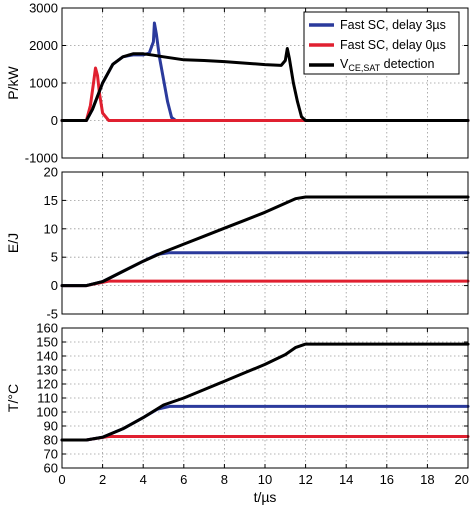 The width and height of the screenshot is (474, 520). I want to click on y-tick-label: 3000, so click(43, 8).